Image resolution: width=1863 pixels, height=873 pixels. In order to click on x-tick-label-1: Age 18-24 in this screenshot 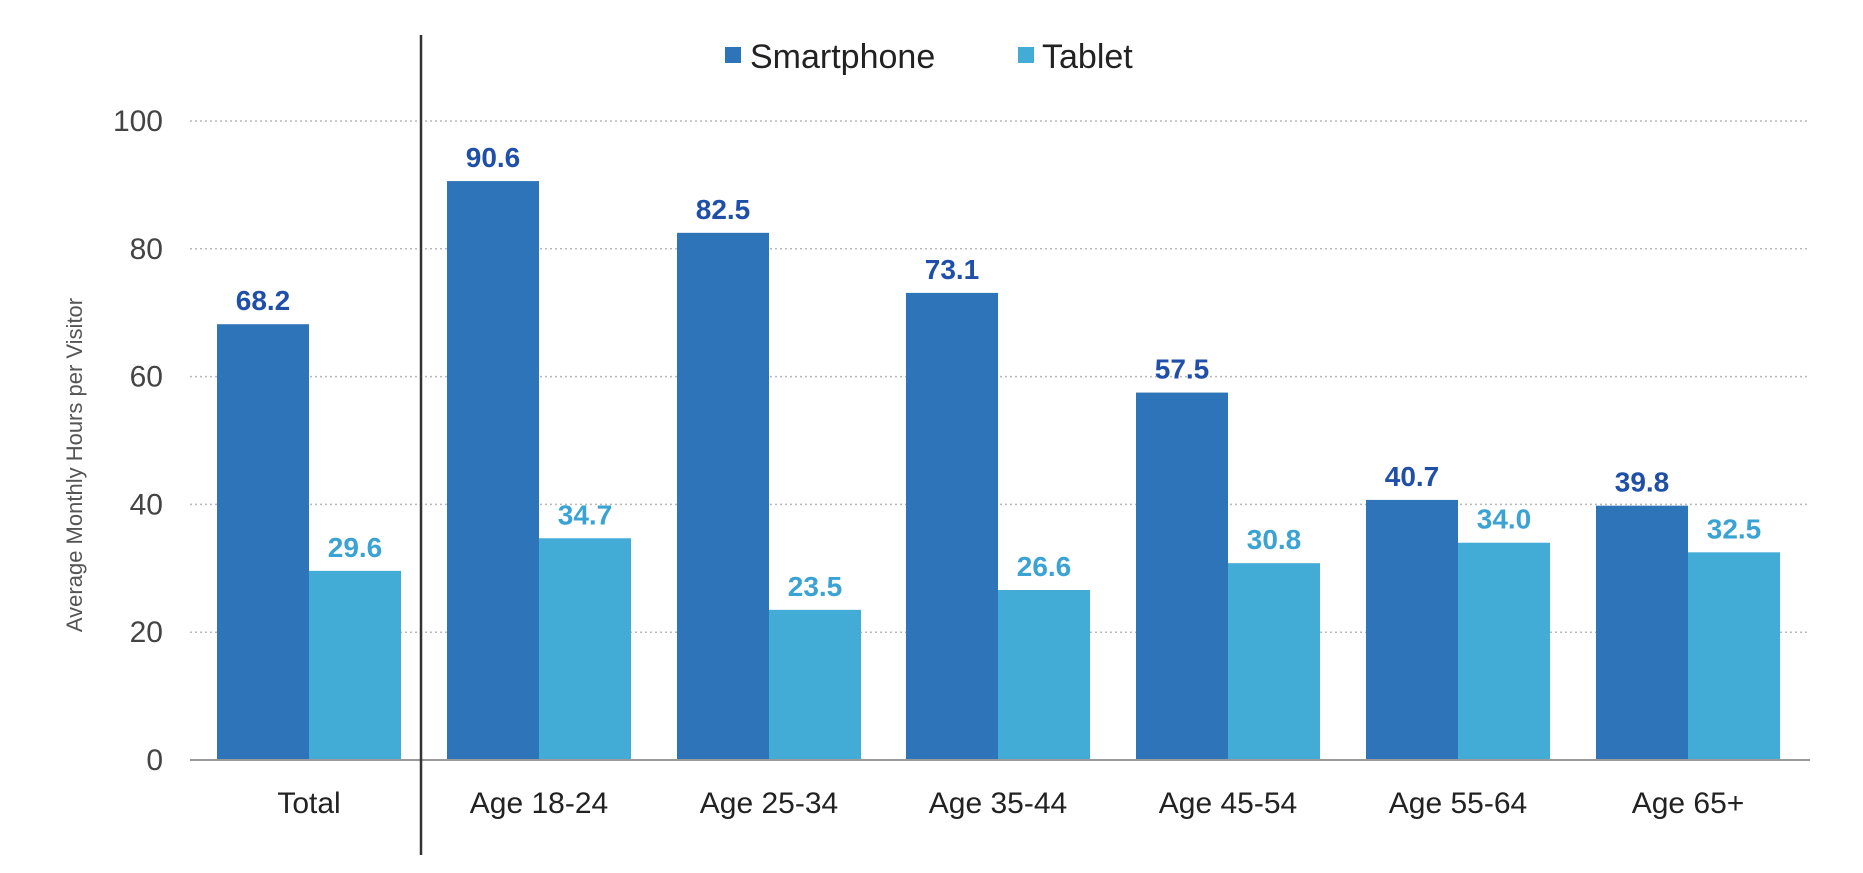, I will do `click(539, 803)`.